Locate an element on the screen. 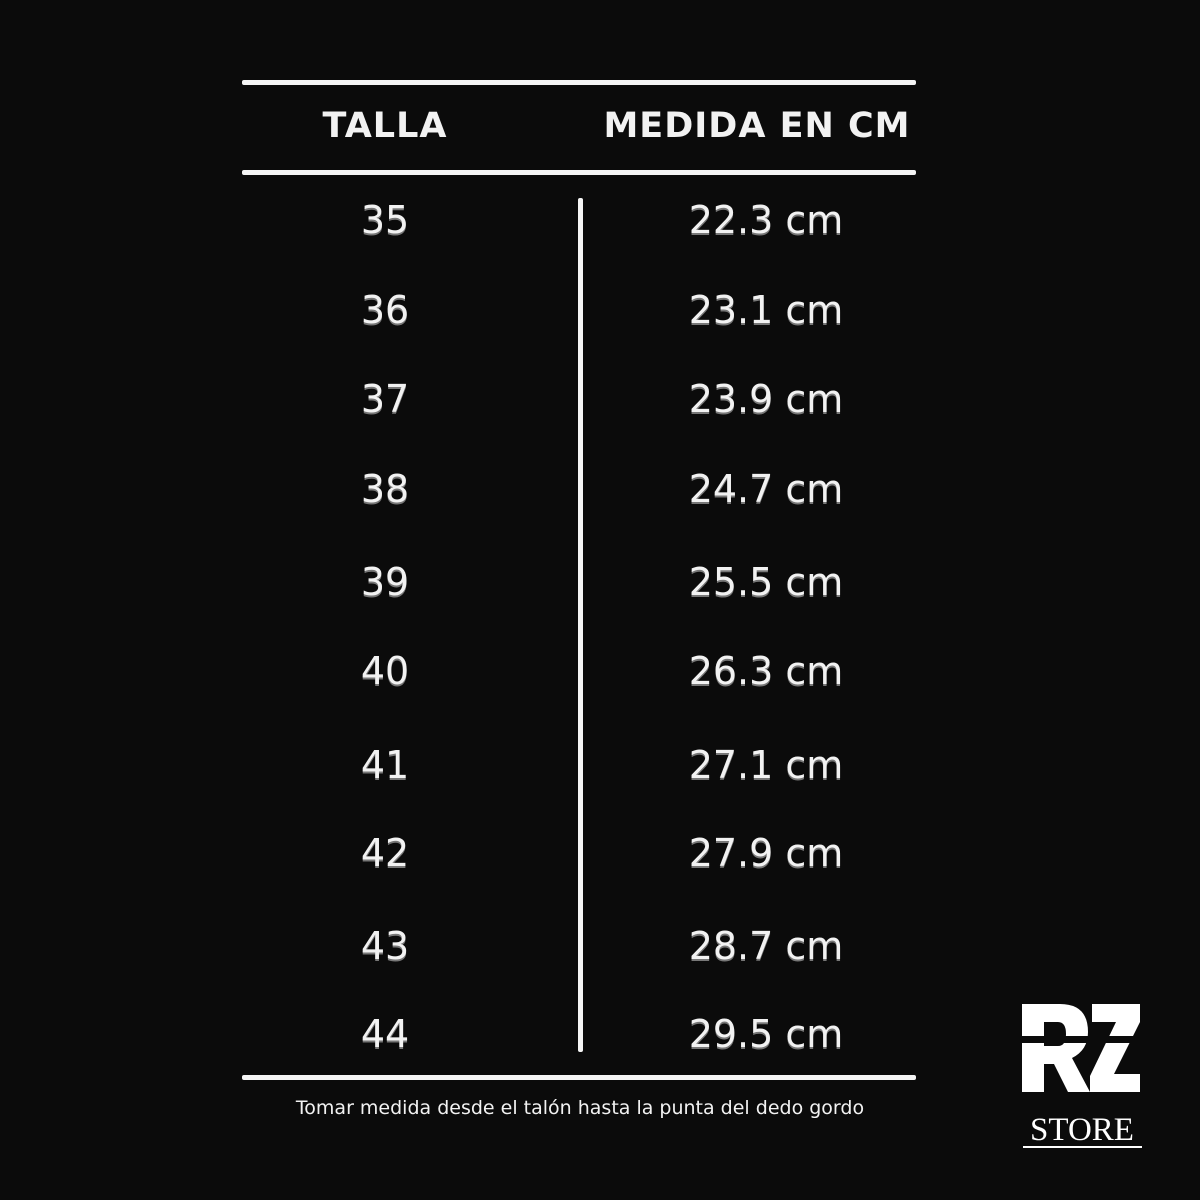  size-cell: 38 is located at coordinates (385, 489).